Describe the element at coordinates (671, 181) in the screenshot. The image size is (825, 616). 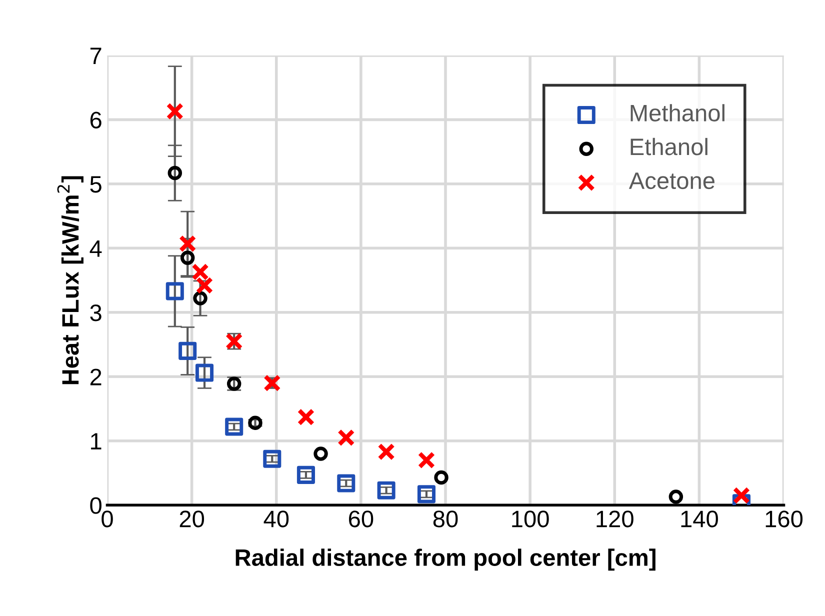
I see `legend-label: Acetone` at that location.